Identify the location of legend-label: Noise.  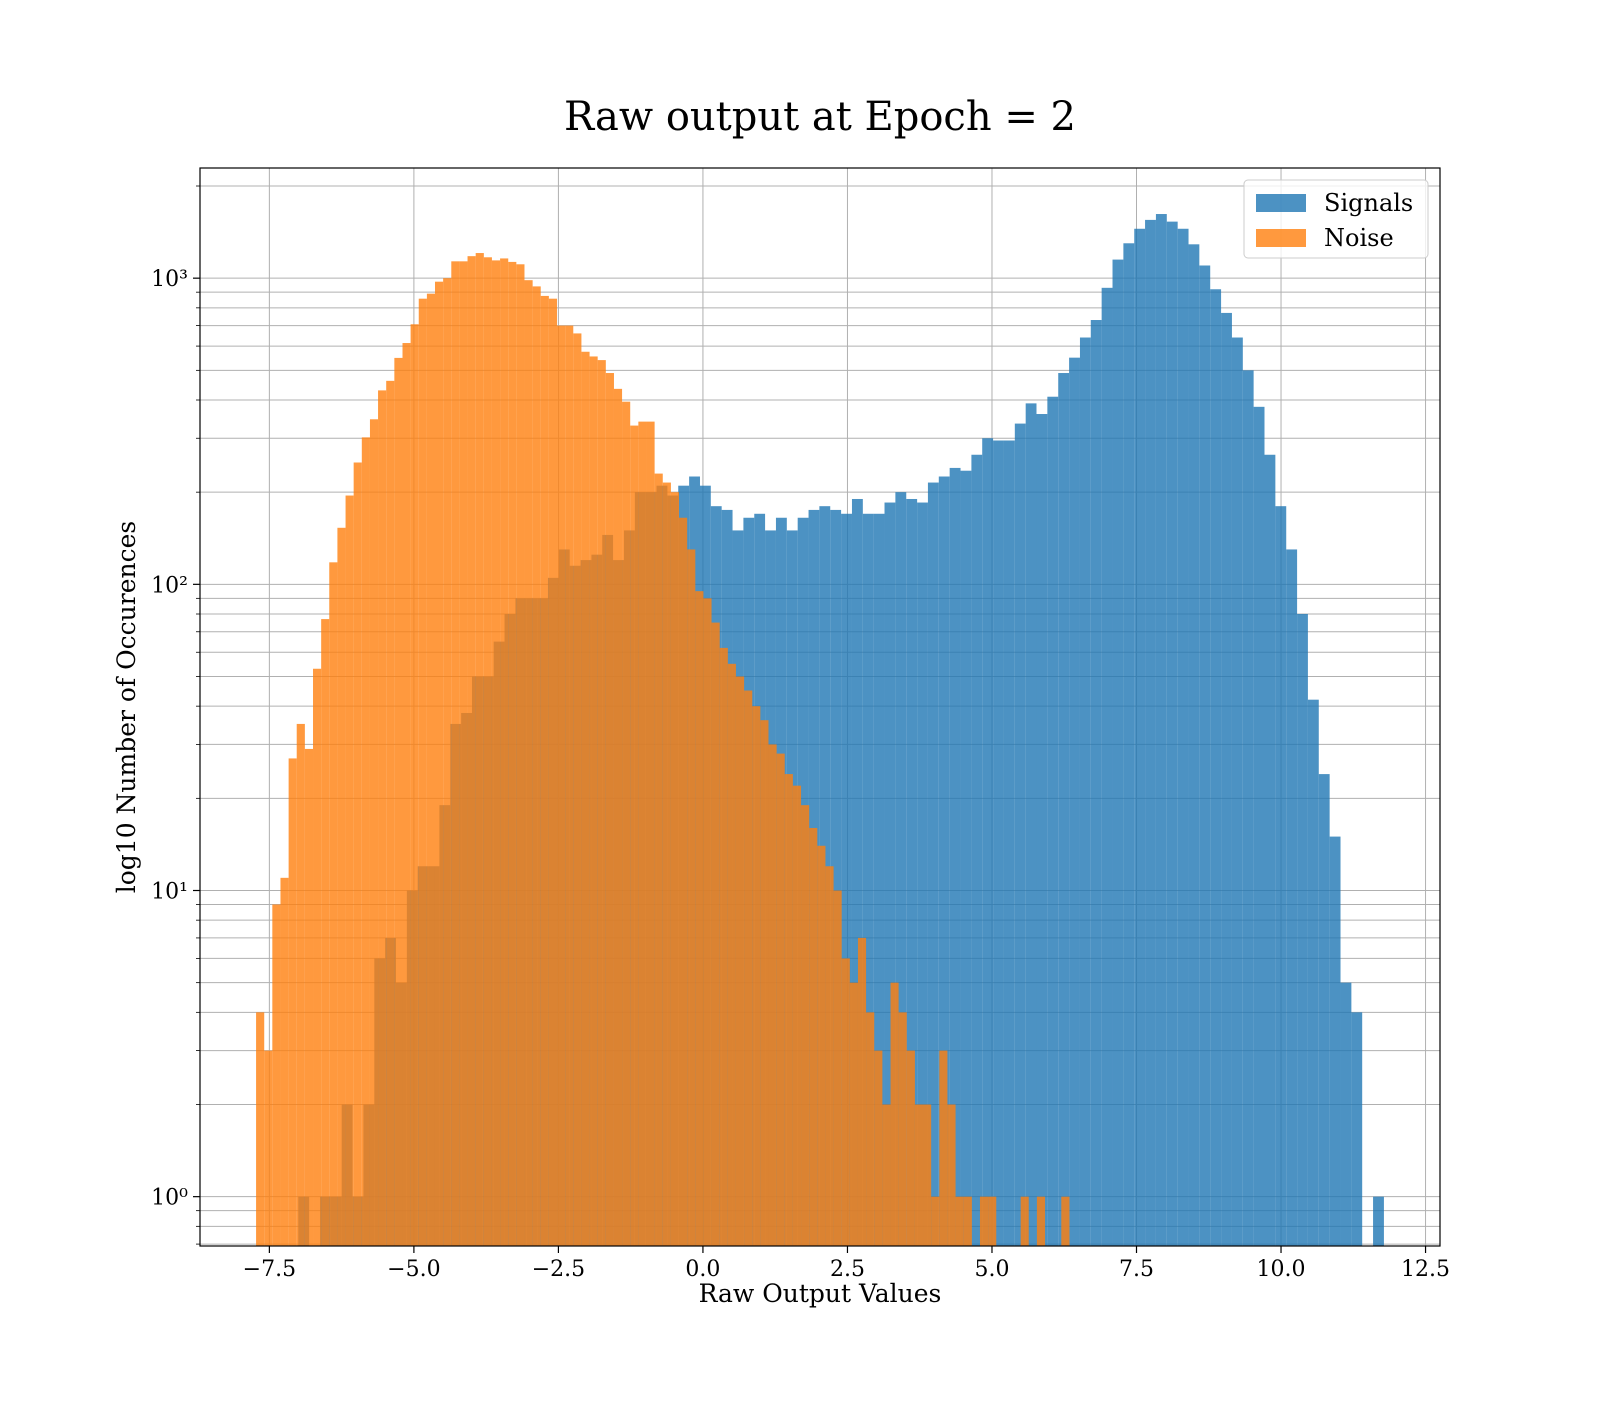
(1359, 238).